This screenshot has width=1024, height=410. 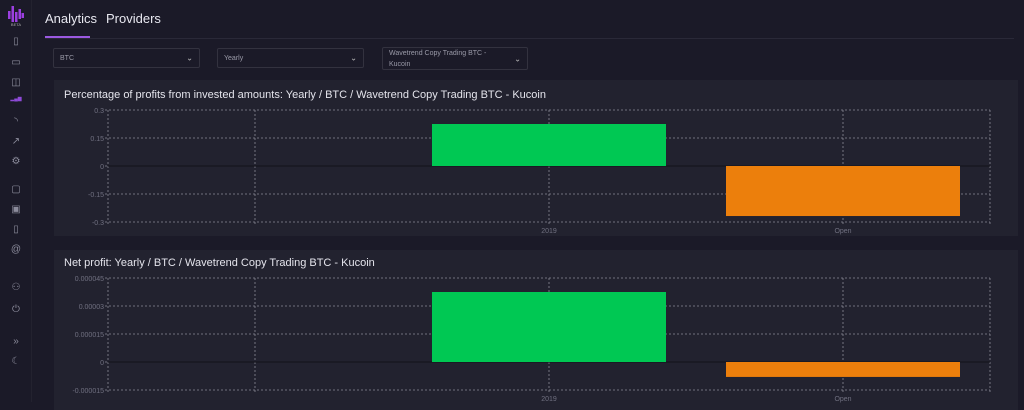 I want to click on users-icon: ⚇, so click(x=16, y=287).